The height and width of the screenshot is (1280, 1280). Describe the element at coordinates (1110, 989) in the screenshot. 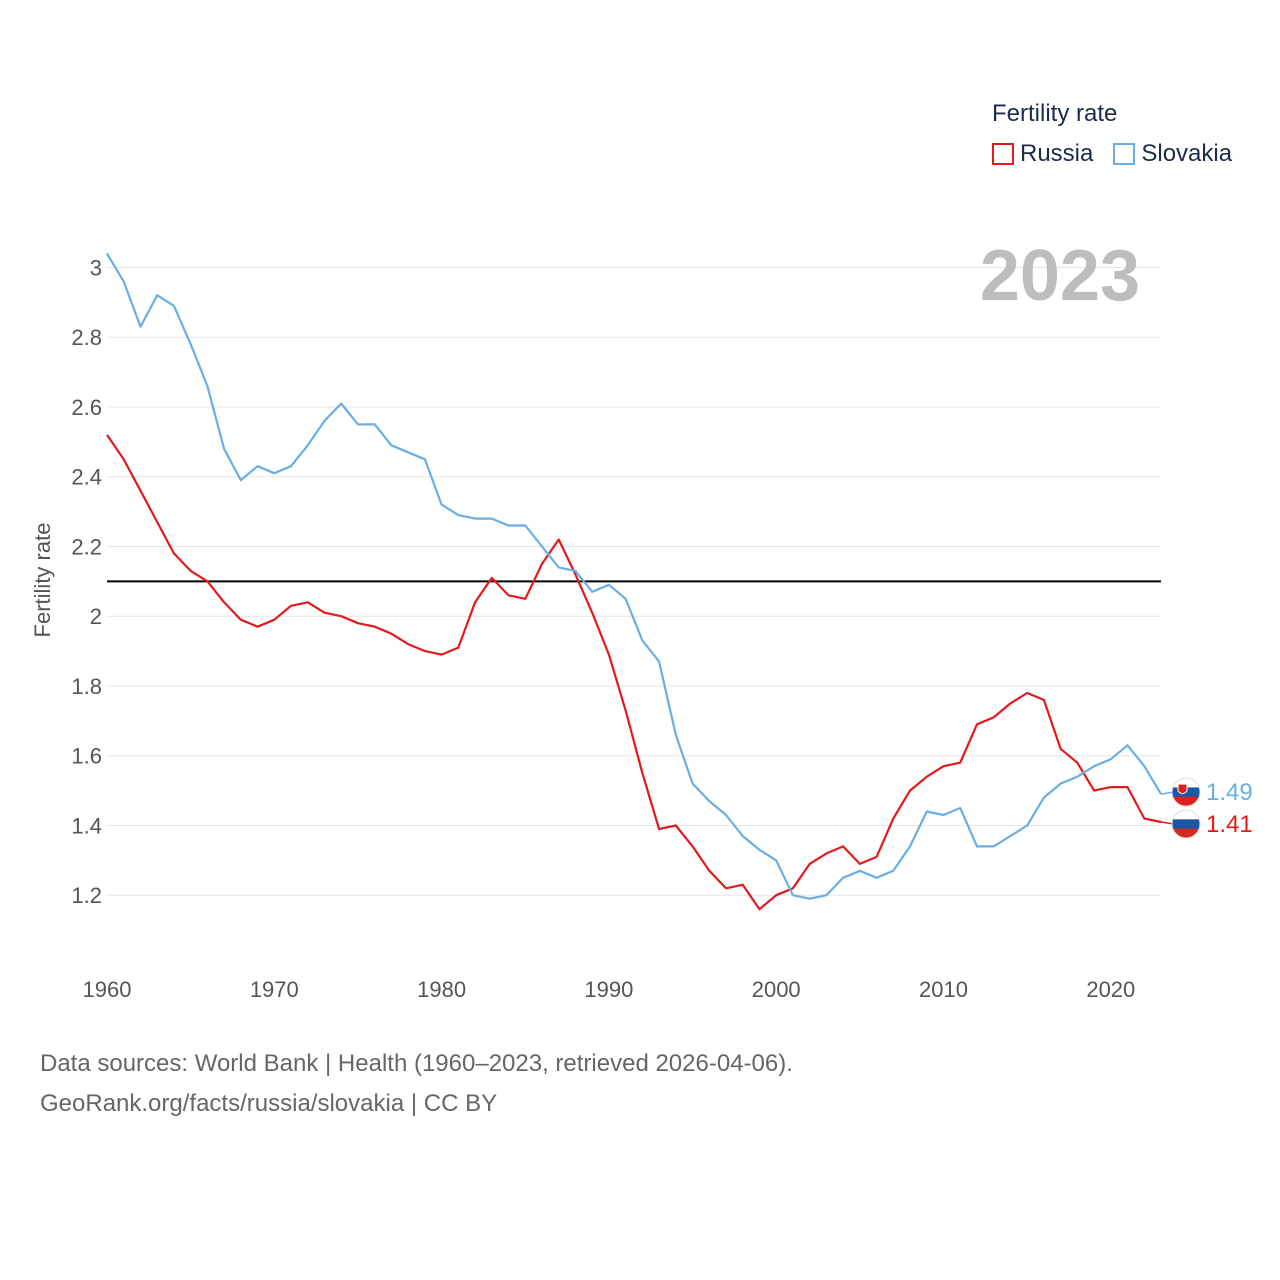

I see `x-tick-label: 2020` at that location.